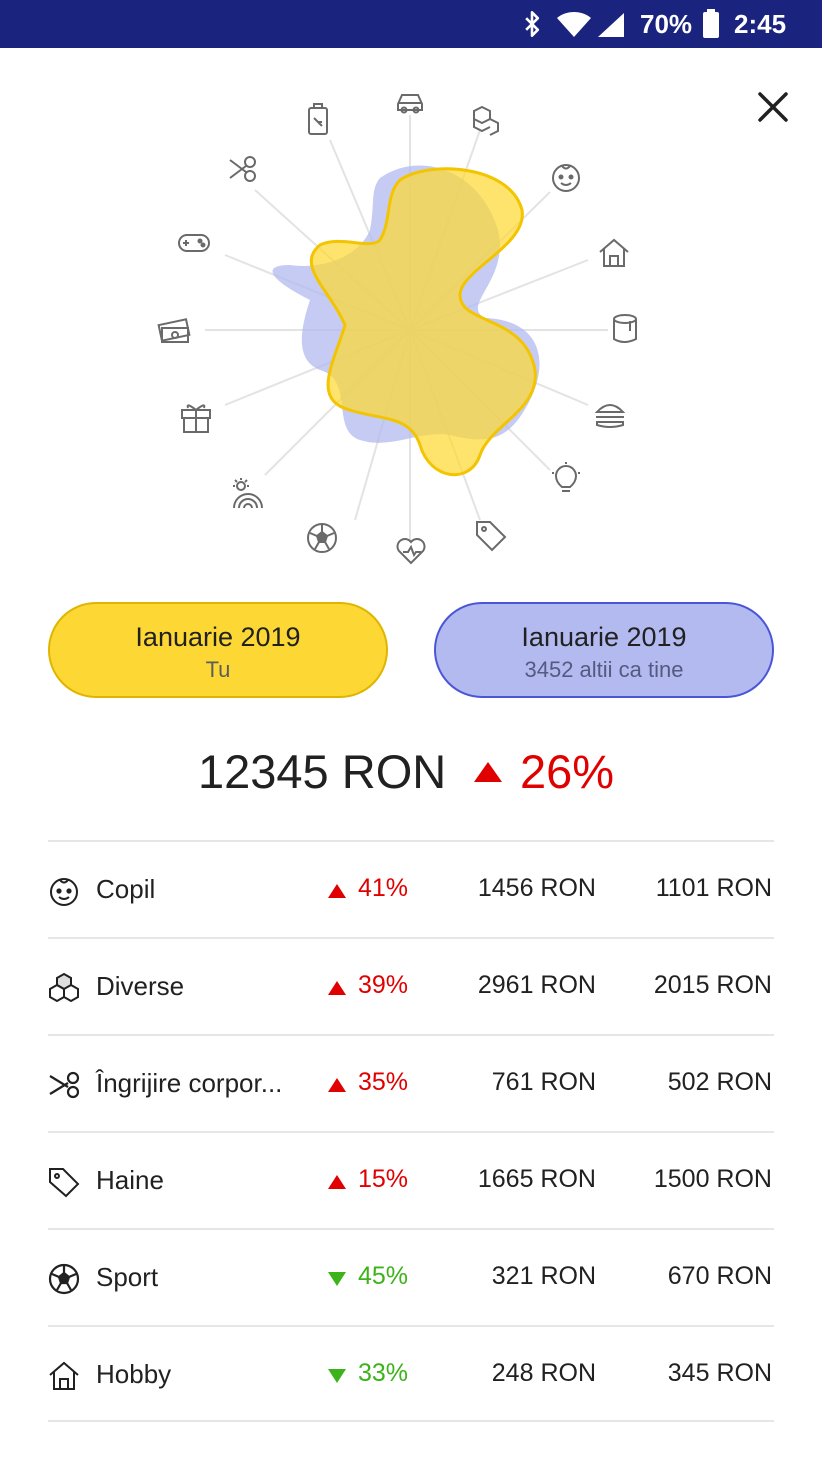 The width and height of the screenshot is (822, 1462). What do you see at coordinates (567, 771) in the screenshot?
I see `total-change: 26%` at bounding box center [567, 771].